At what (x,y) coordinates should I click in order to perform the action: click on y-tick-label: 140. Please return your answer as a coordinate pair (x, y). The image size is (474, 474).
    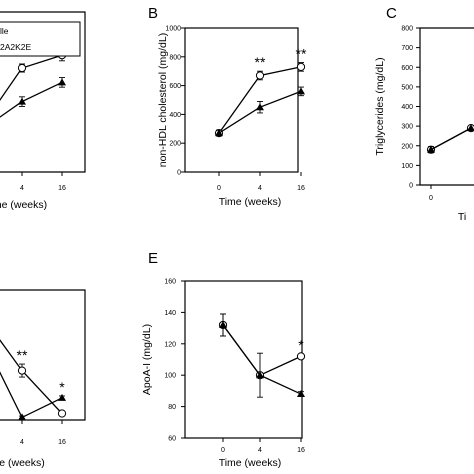
    Looking at the image, I should click on (170, 313).